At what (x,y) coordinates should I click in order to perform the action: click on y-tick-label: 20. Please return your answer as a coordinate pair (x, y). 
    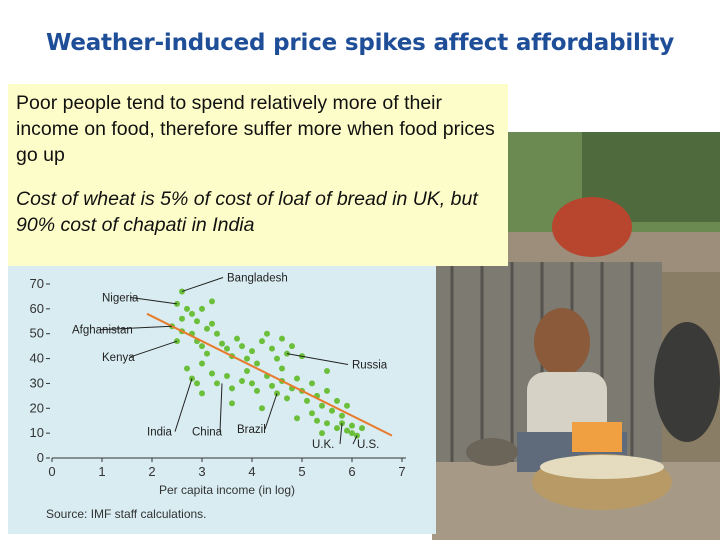
    Looking at the image, I should click on (37, 407).